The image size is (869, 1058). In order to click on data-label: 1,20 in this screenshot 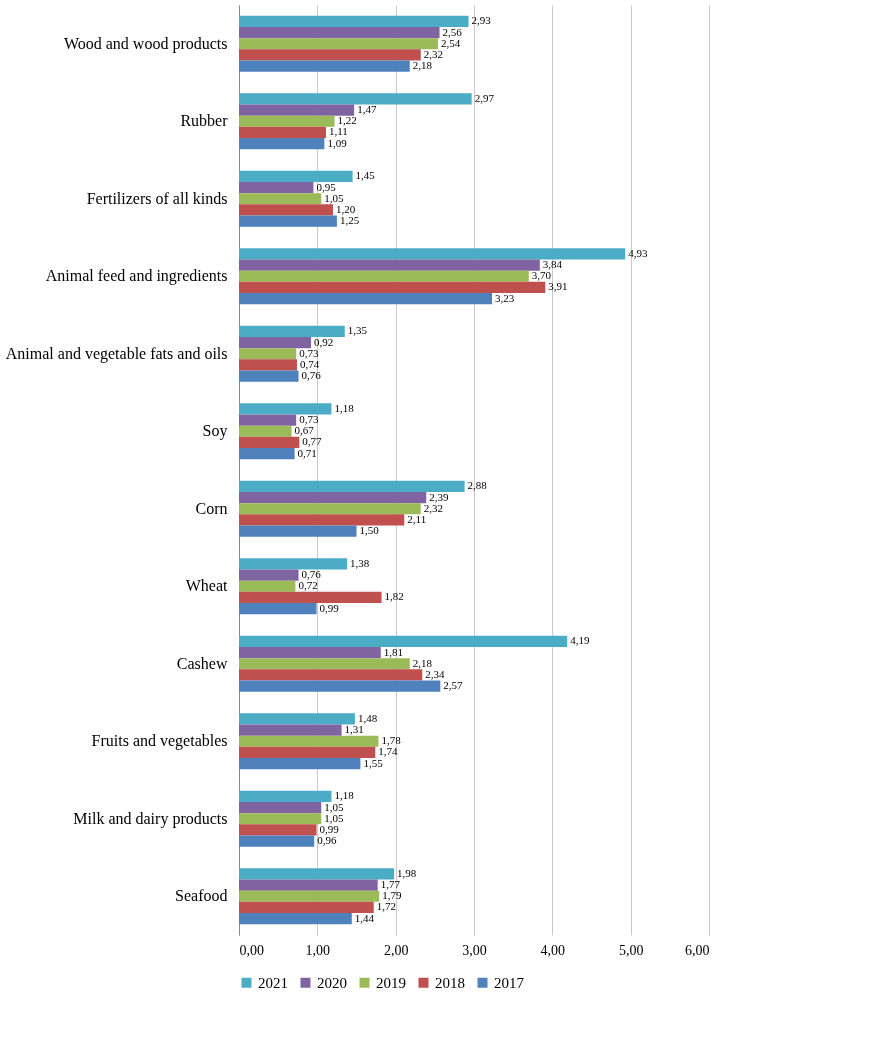, I will do `click(346, 208)`.